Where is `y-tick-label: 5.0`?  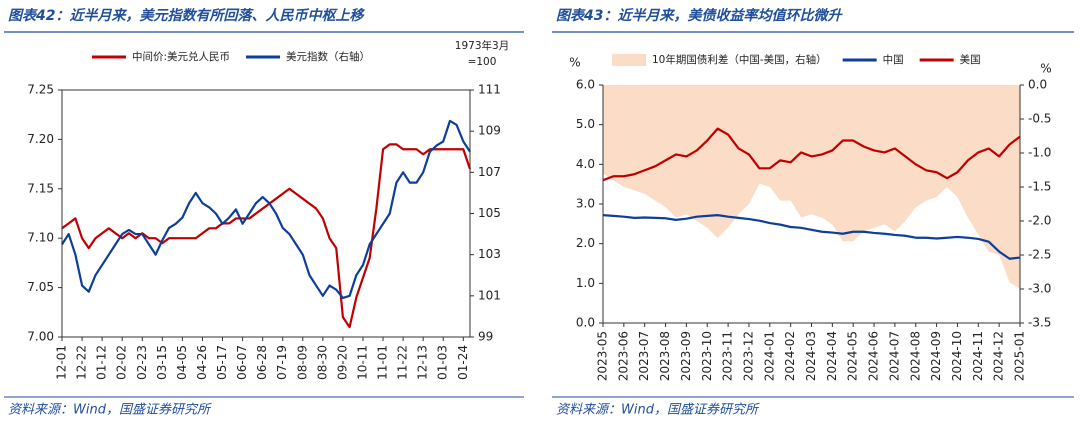
y-tick-label: 5.0 is located at coordinates (585, 124).